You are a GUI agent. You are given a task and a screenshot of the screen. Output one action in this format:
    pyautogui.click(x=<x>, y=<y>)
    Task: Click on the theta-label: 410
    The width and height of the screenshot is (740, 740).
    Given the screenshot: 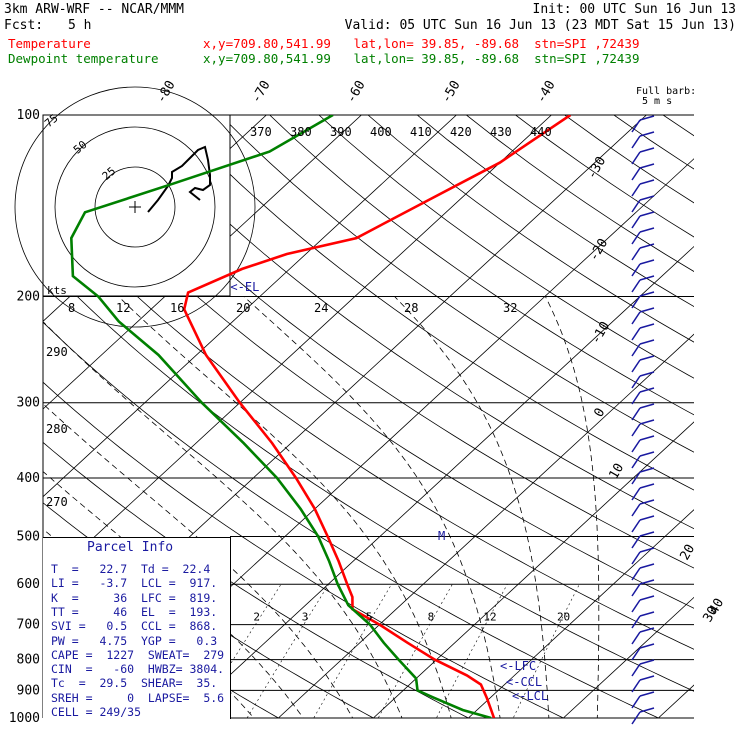 What is the action you would take?
    pyautogui.click(x=421, y=132)
    